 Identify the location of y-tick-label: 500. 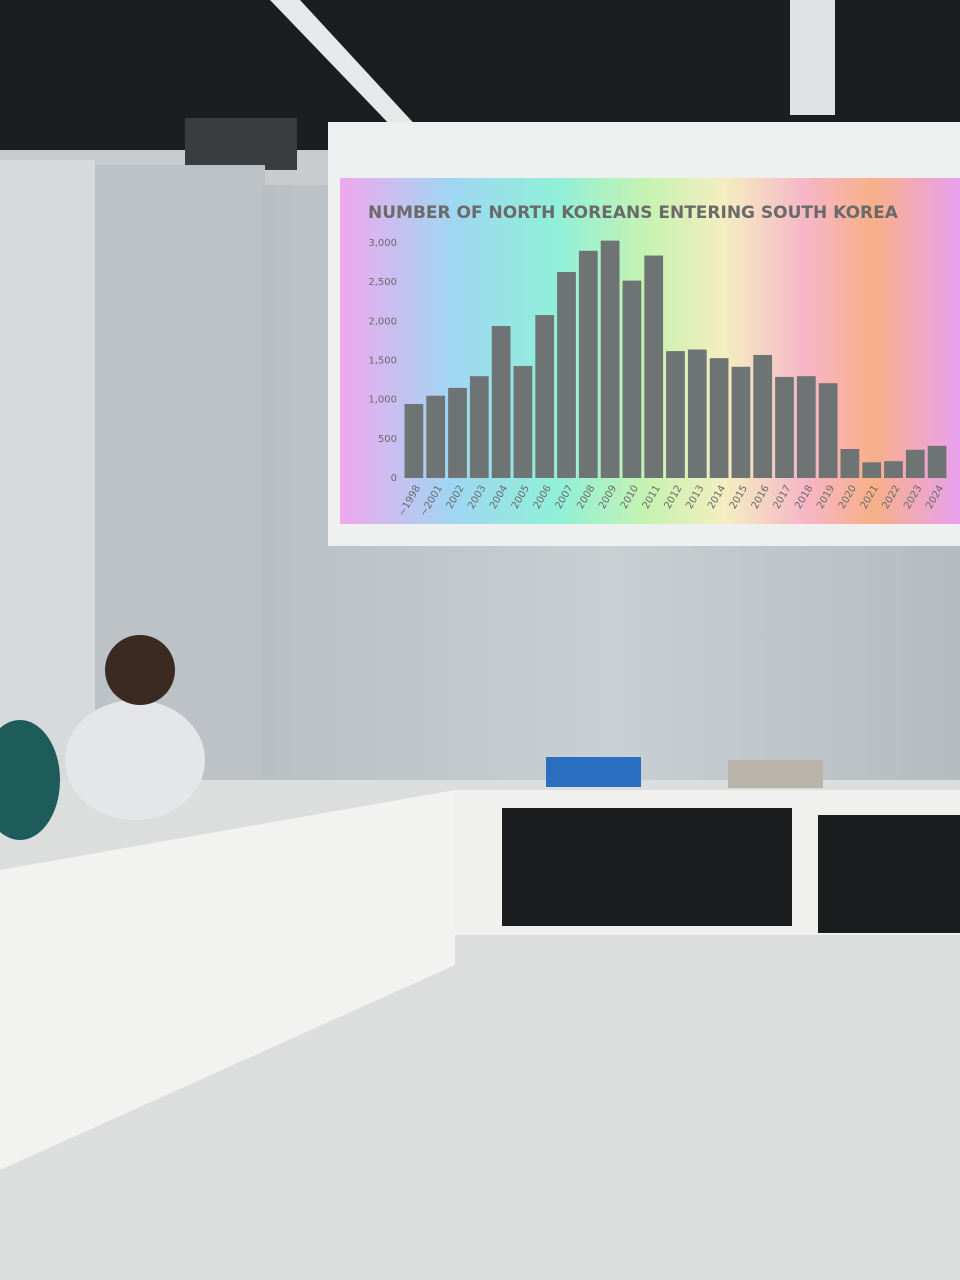
(387, 439).